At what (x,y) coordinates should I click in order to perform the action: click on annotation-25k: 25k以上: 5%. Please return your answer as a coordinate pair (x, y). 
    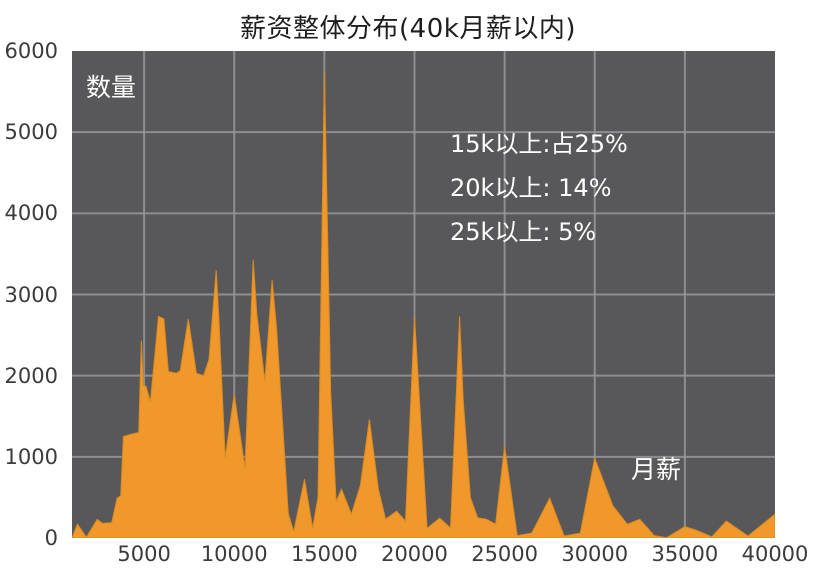
    Looking at the image, I should click on (523, 232).